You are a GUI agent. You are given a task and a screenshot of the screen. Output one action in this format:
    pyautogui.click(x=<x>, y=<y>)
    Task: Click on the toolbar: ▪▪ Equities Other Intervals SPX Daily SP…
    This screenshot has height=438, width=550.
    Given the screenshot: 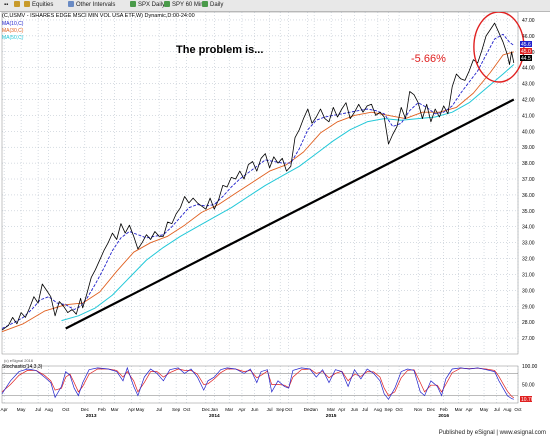 What is the action you would take?
    pyautogui.click(x=275, y=6)
    